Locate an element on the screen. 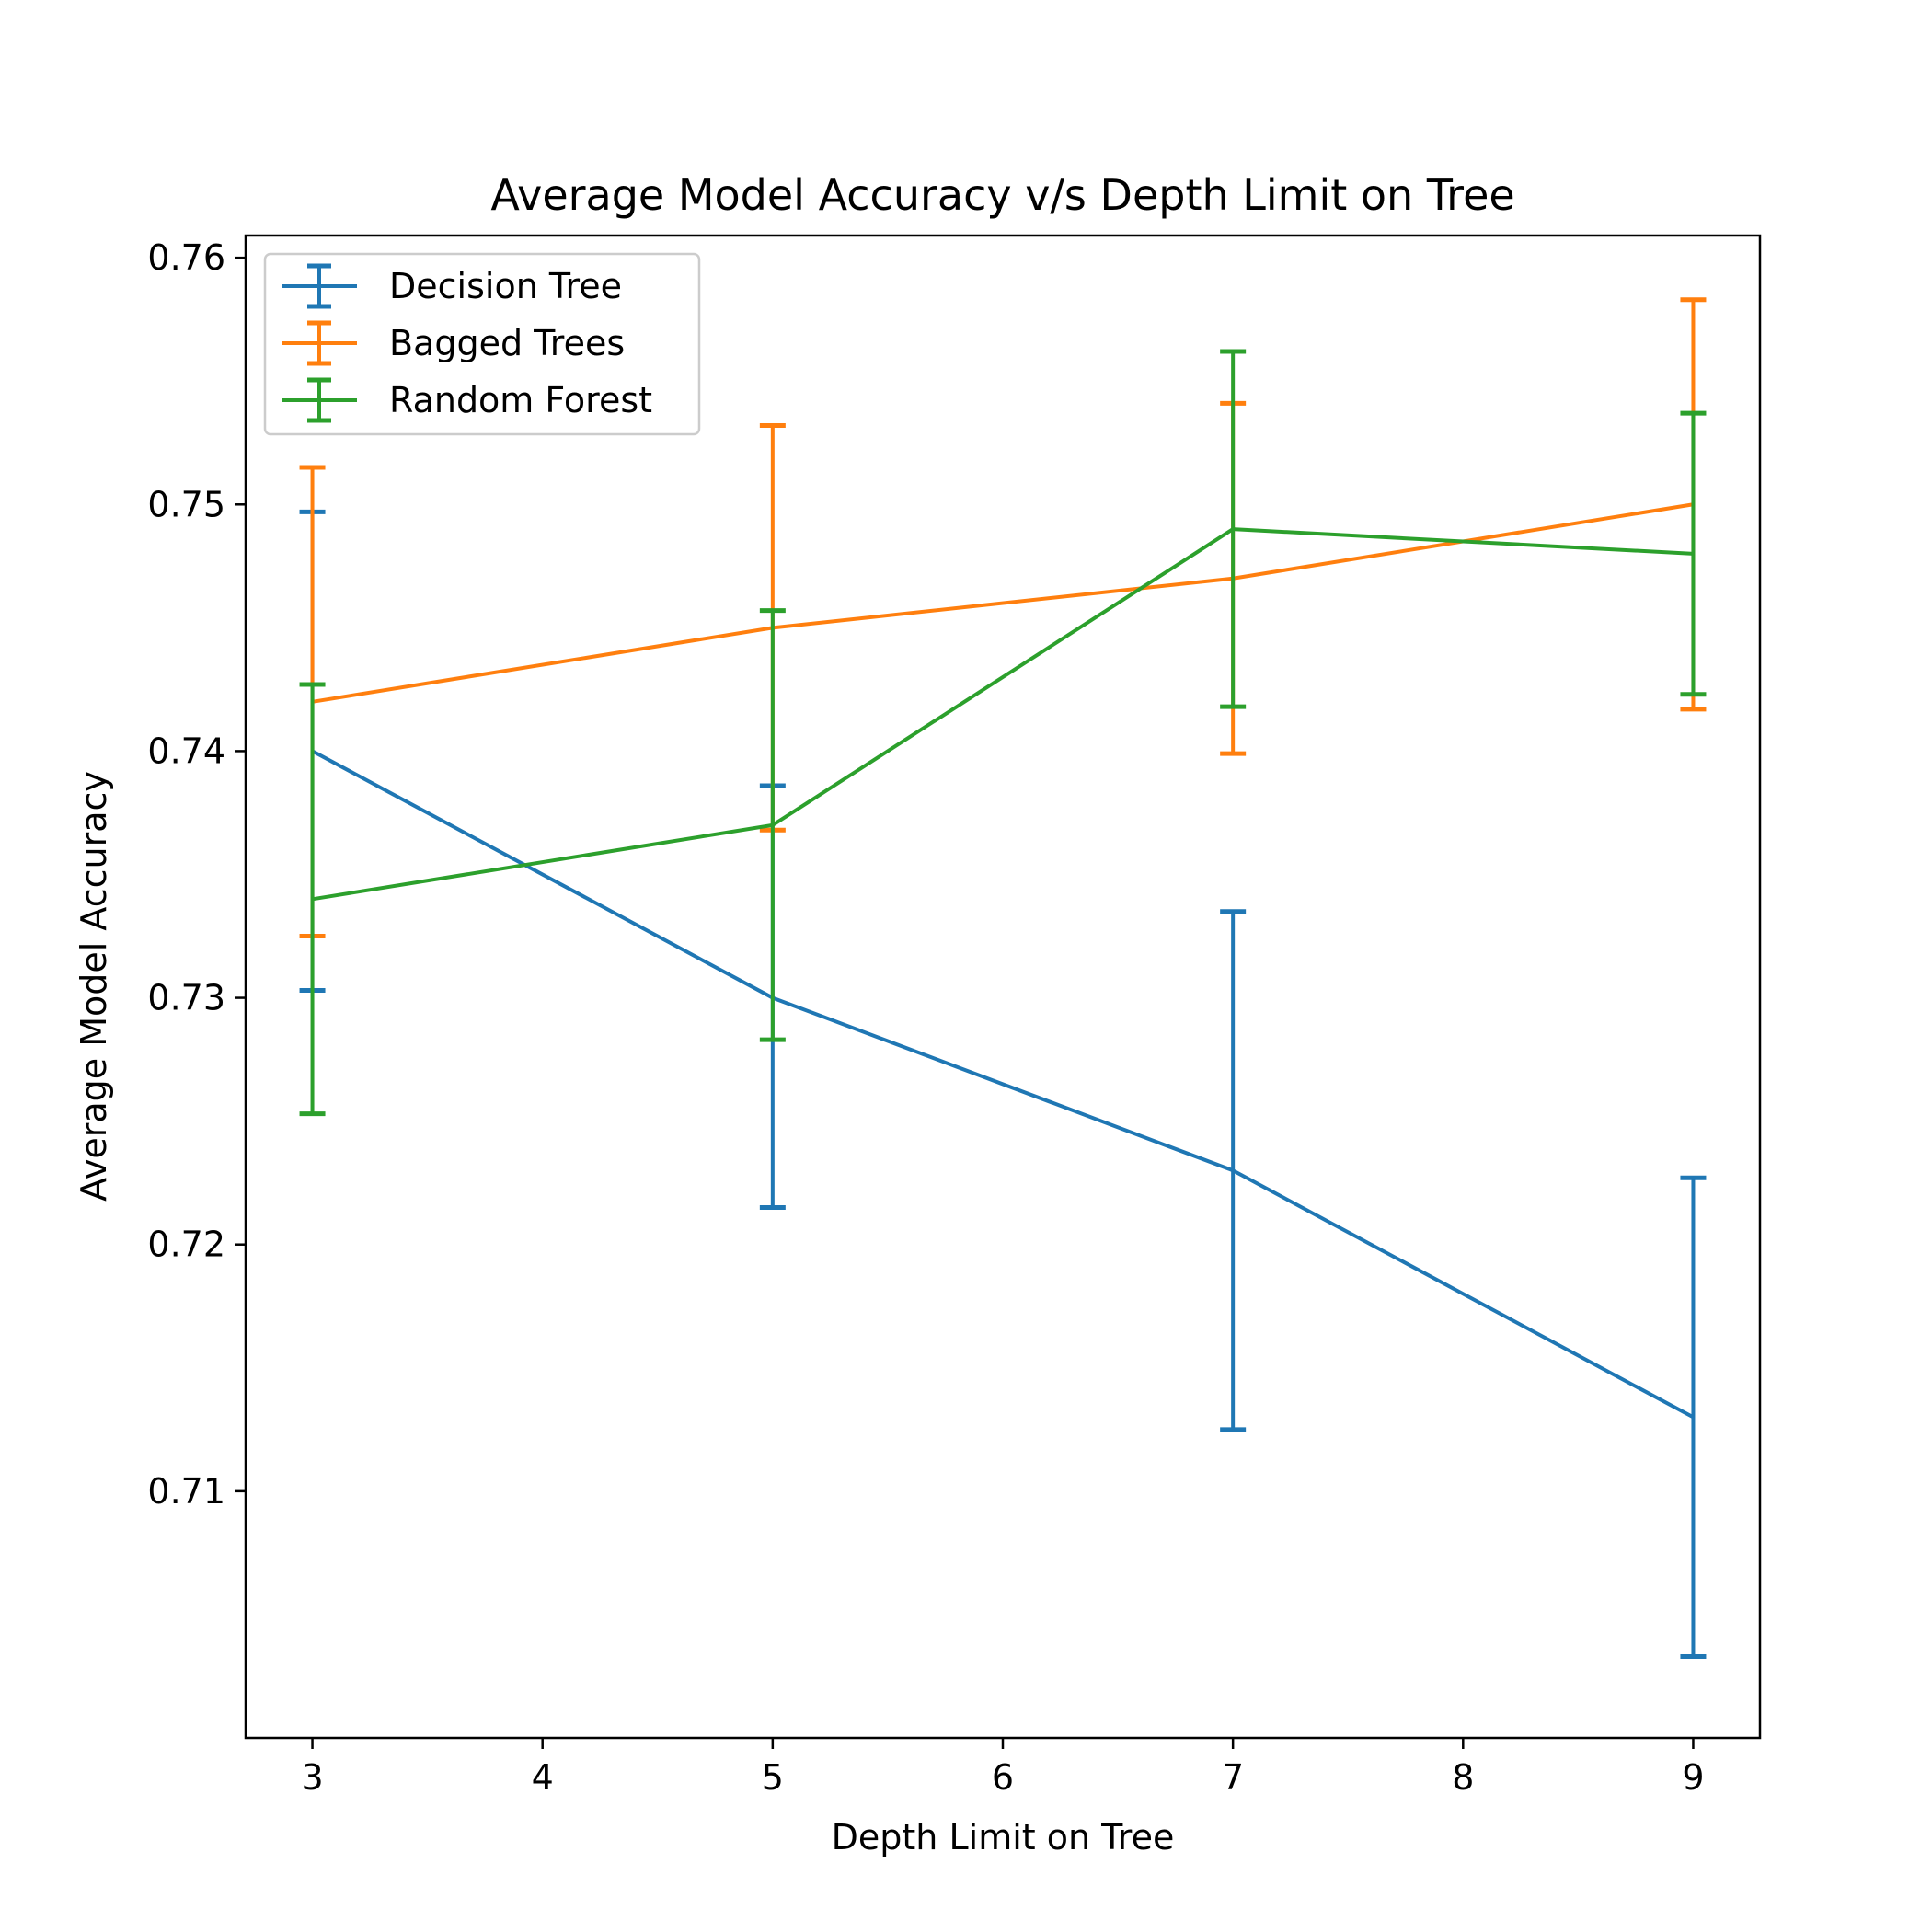 This screenshot has width=1932, height=1932. legend-label: Random Forest is located at coordinates (520, 400).